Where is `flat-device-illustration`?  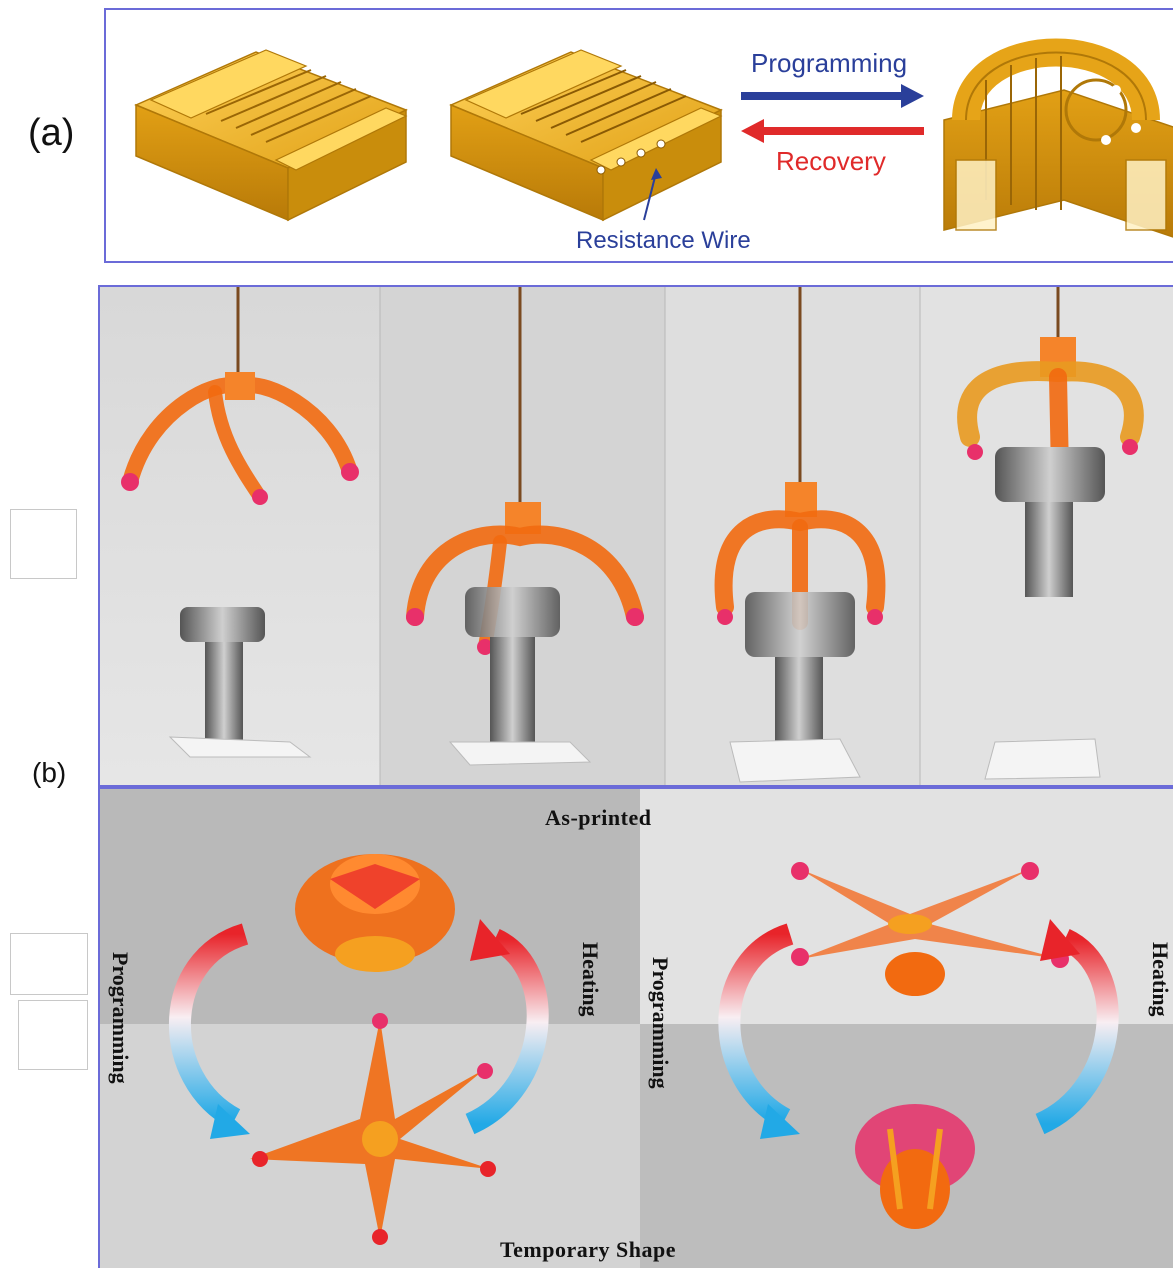
flat-device-illustration is located at coordinates (271, 135).